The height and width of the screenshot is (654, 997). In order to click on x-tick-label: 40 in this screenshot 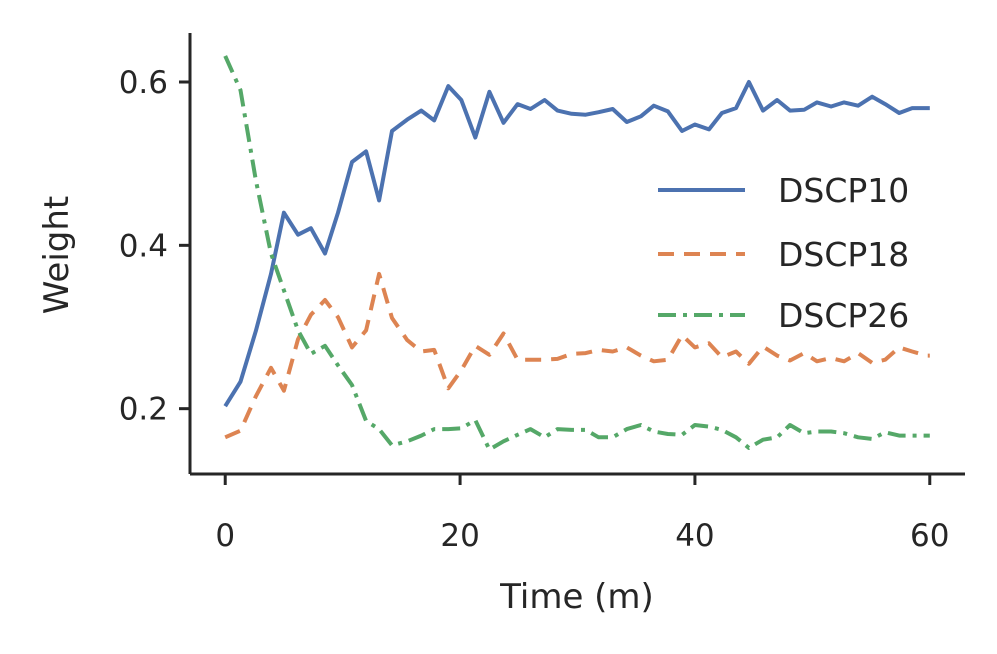, I will do `click(694, 536)`.